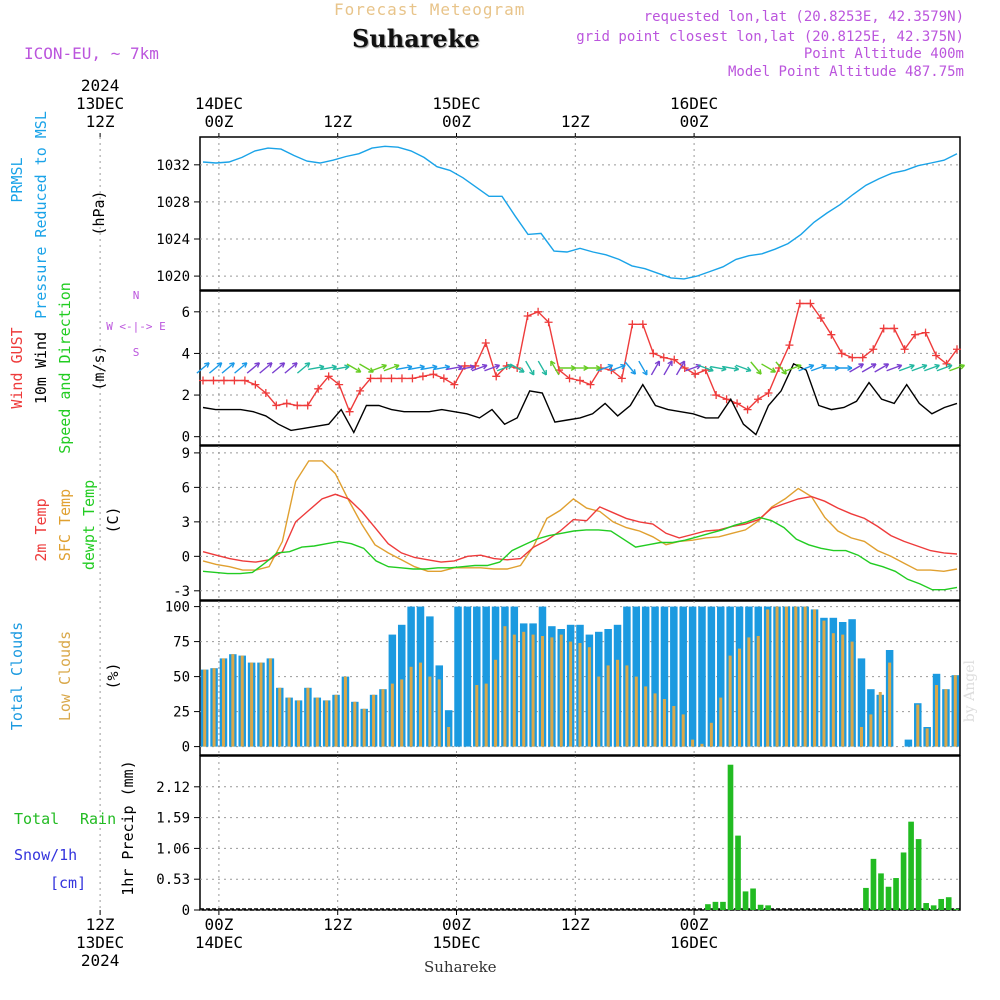 The image size is (1000, 1000). I want to click on precip-legend-snow: Snow/1h, so click(45, 855).